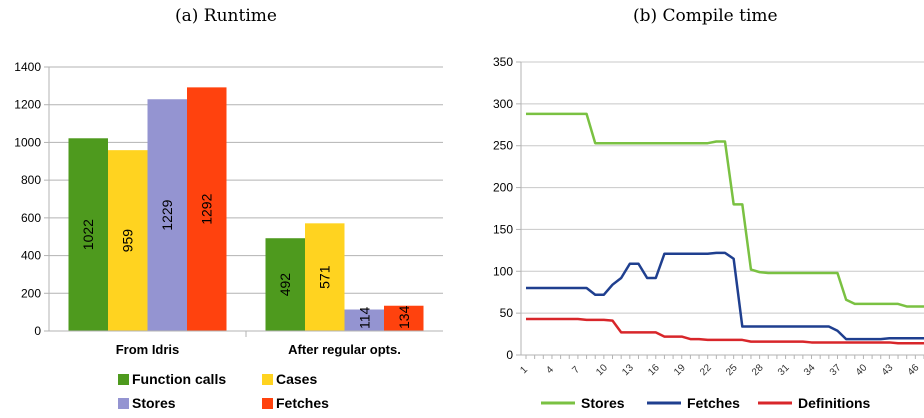 The width and height of the screenshot is (924, 418). What do you see at coordinates (27, 105) in the screenshot?
I see `y-tick-label: 1200` at bounding box center [27, 105].